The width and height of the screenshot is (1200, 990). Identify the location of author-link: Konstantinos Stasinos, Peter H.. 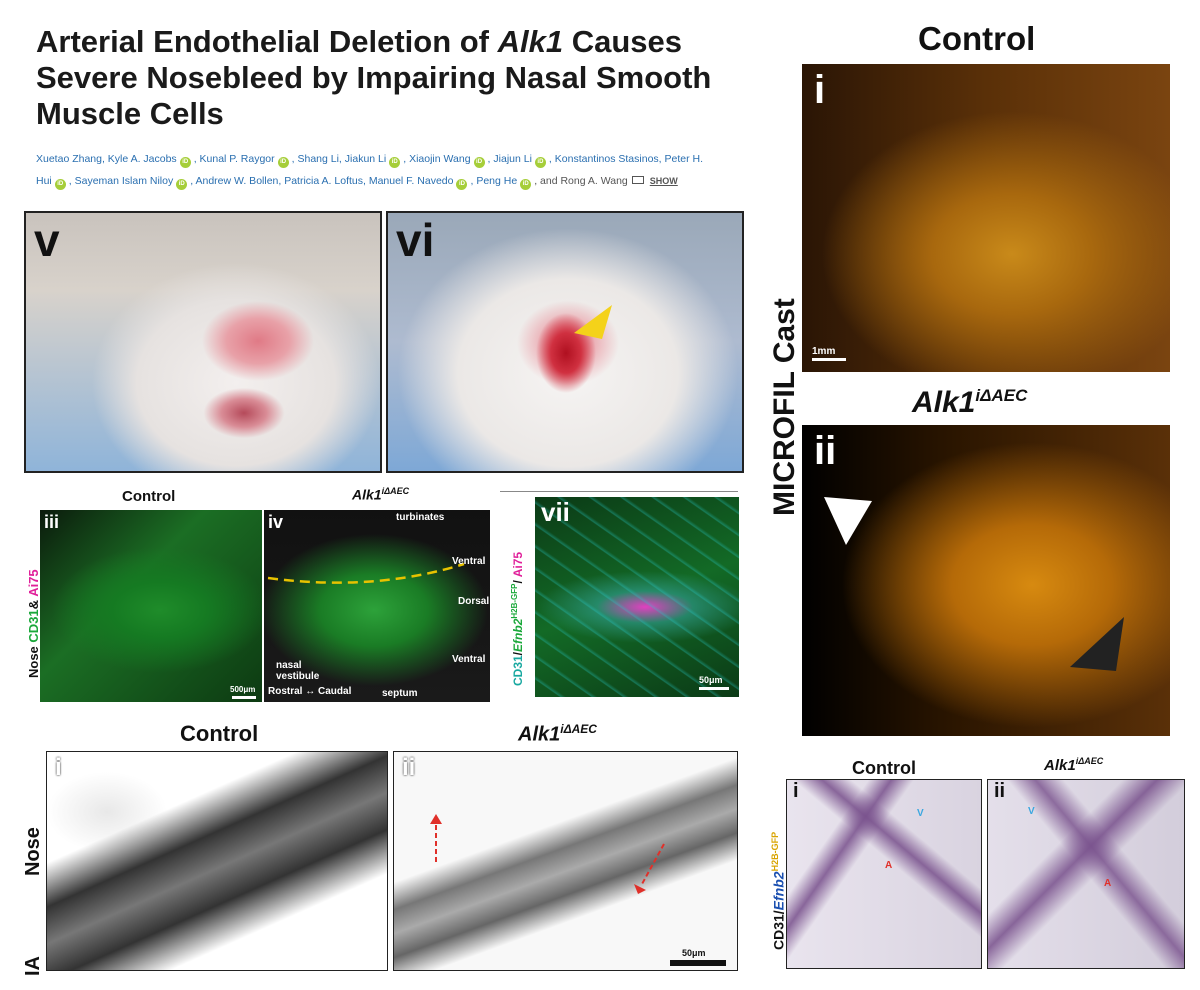
(629, 159).